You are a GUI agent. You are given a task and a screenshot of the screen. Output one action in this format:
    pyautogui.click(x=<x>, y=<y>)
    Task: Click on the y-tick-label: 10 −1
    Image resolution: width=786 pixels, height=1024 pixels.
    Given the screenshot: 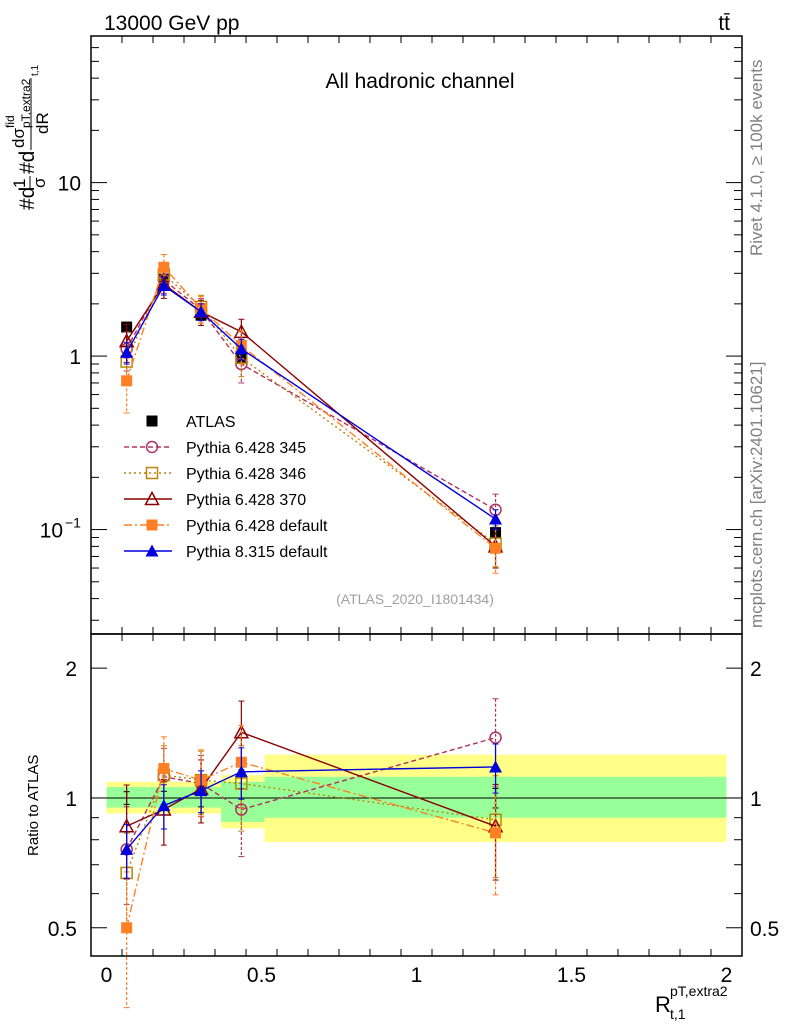 What is the action you would take?
    pyautogui.click(x=61, y=529)
    